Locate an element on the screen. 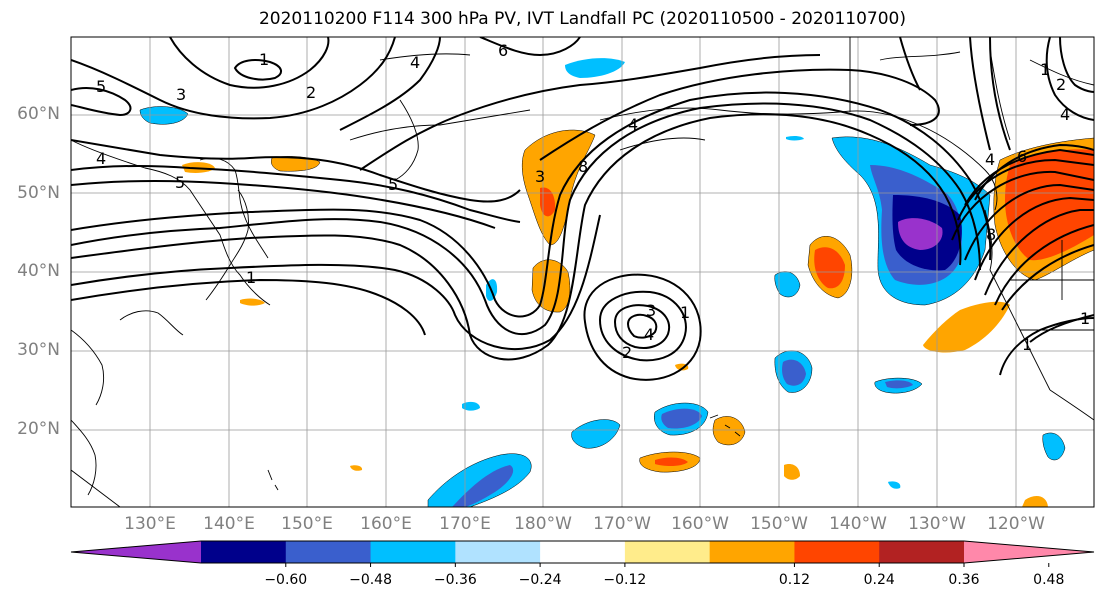  lat-label: 50°N is located at coordinates (38, 193).